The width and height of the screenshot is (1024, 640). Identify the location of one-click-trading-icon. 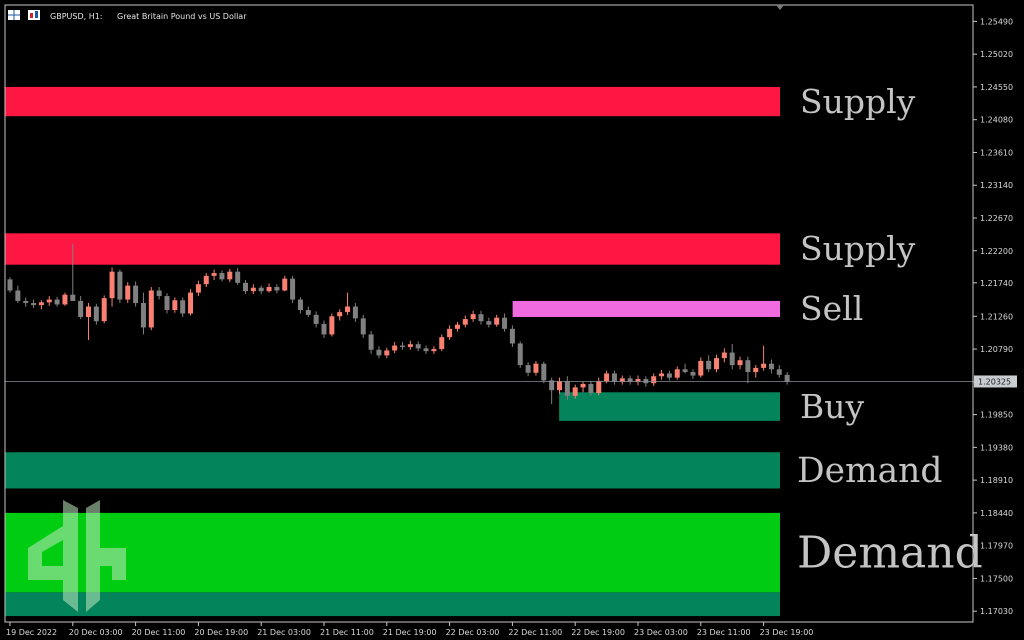
(34, 15).